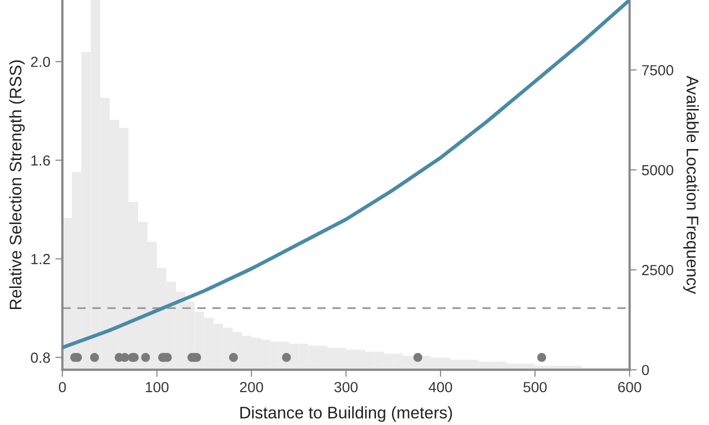 The height and width of the screenshot is (425, 709). I want to click on y2-tick-label: 7500, so click(658, 70).